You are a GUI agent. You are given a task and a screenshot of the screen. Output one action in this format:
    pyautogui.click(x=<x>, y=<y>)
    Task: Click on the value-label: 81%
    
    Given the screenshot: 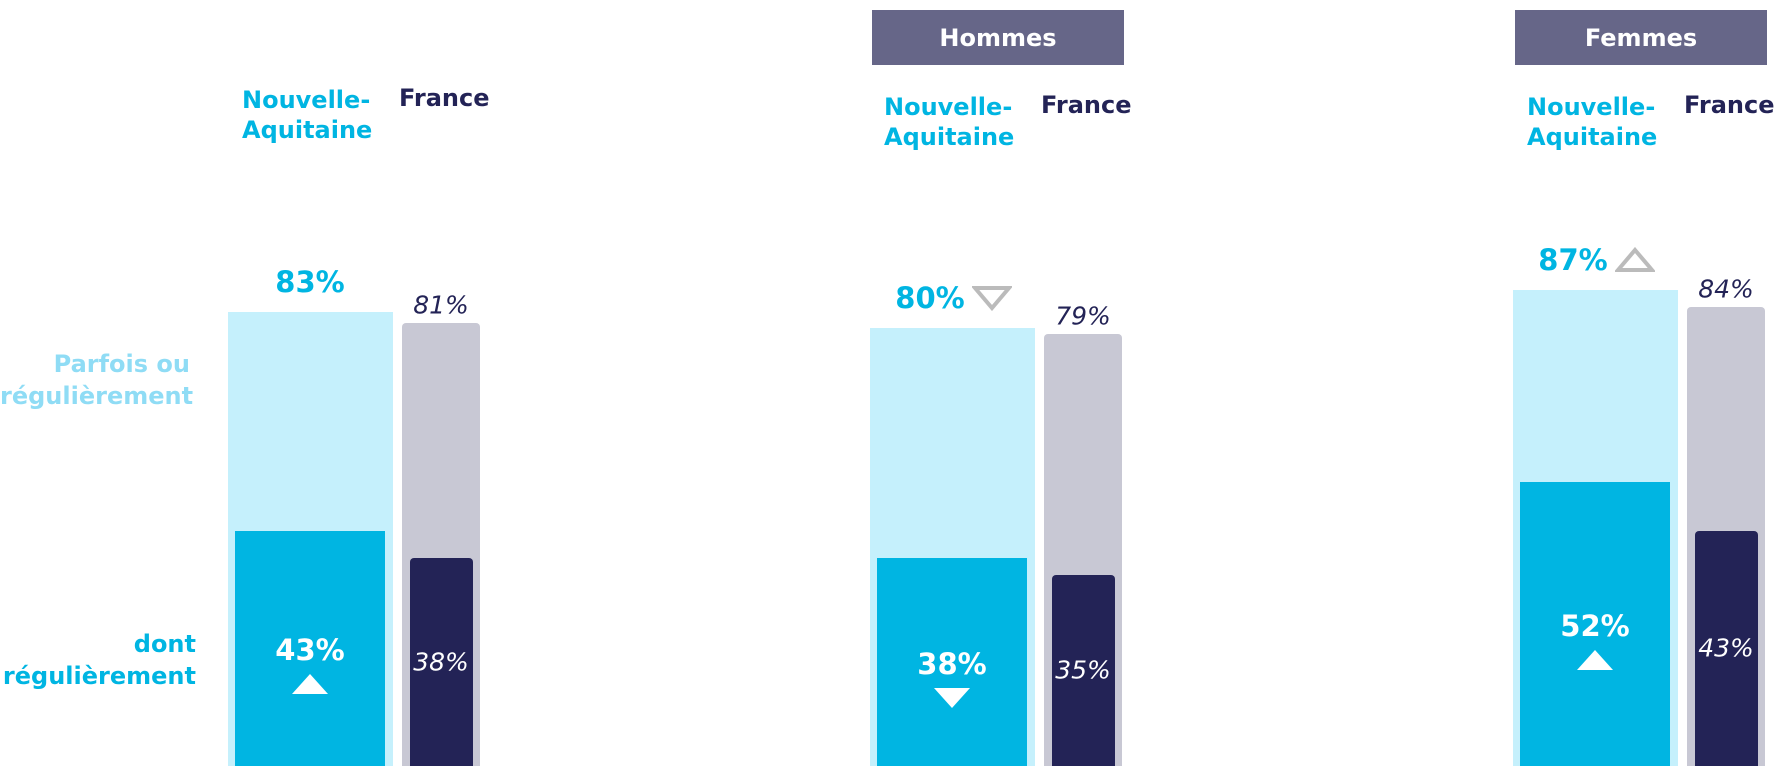 What is the action you would take?
    pyautogui.click(x=441, y=305)
    